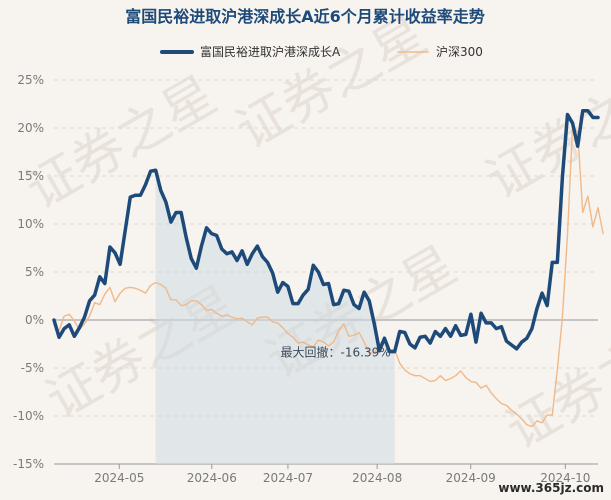 This screenshot has height=500, width=611. I want to click on y-tick-label: 5%, so click(34, 272).